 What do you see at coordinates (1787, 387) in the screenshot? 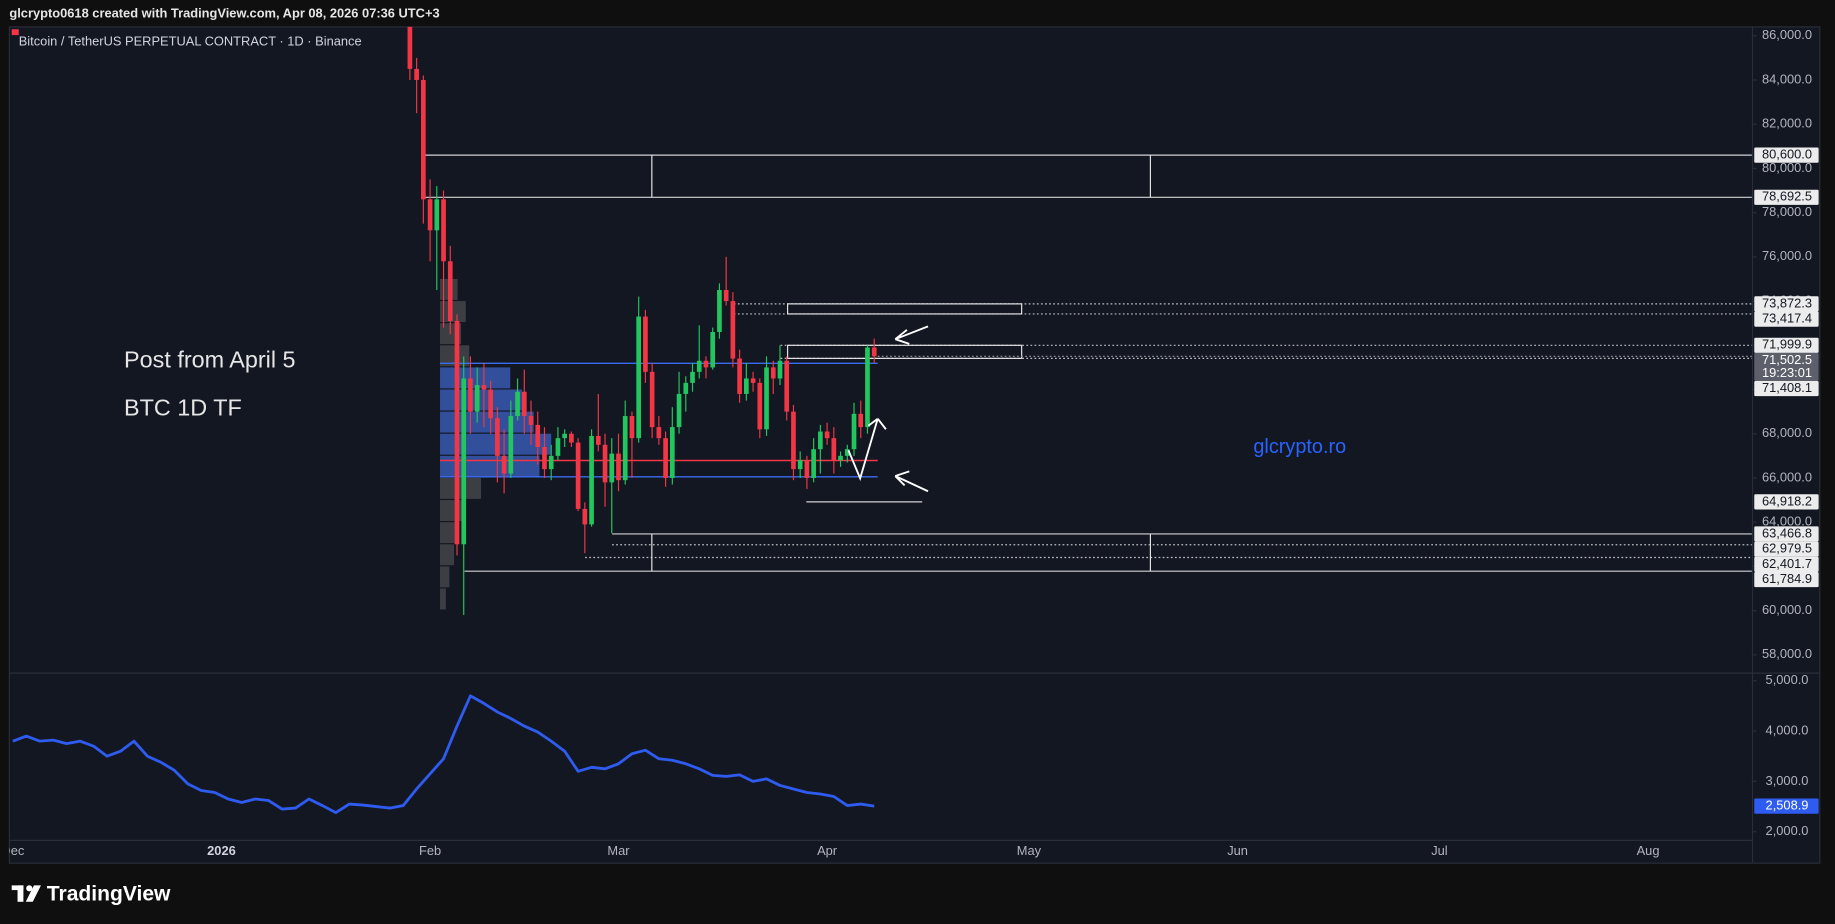
I see `level-label: 71,408.1` at bounding box center [1787, 387].